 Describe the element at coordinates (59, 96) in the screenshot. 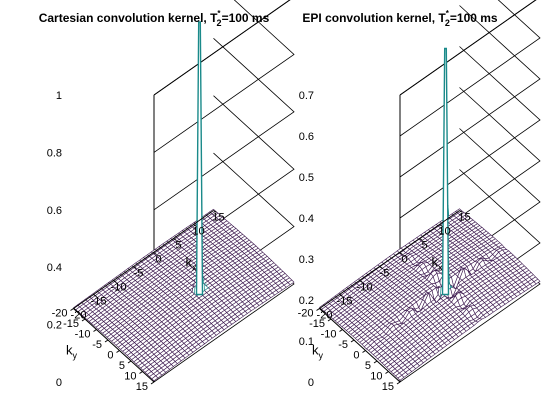

I see `z-tick-label: 1` at that location.